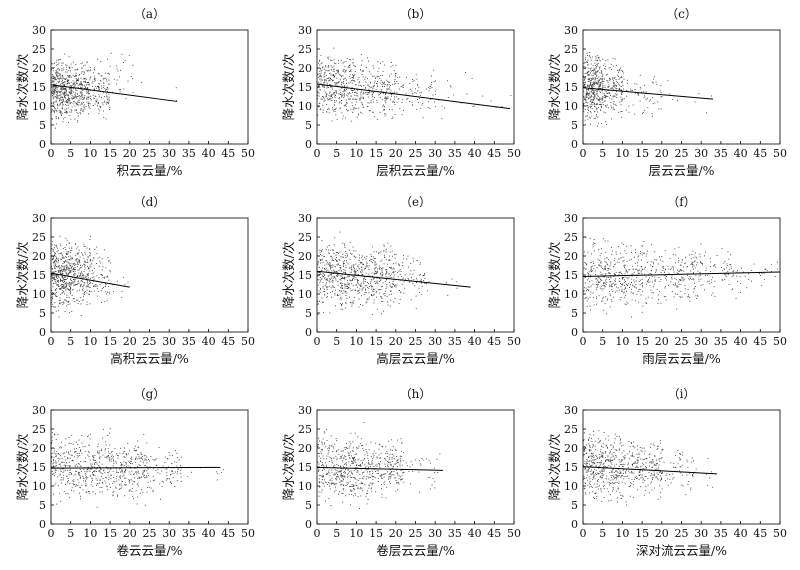  Describe the element at coordinates (574, 332) in the screenshot. I see `y-tick-label: 0` at that location.